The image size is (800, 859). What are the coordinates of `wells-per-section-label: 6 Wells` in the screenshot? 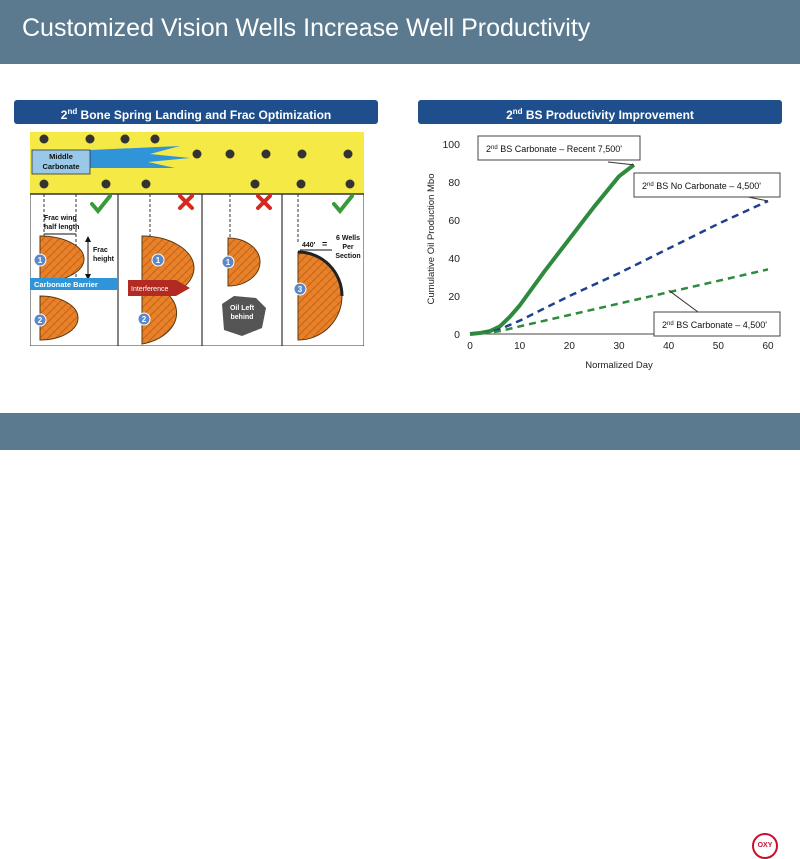 It's located at (348, 238).